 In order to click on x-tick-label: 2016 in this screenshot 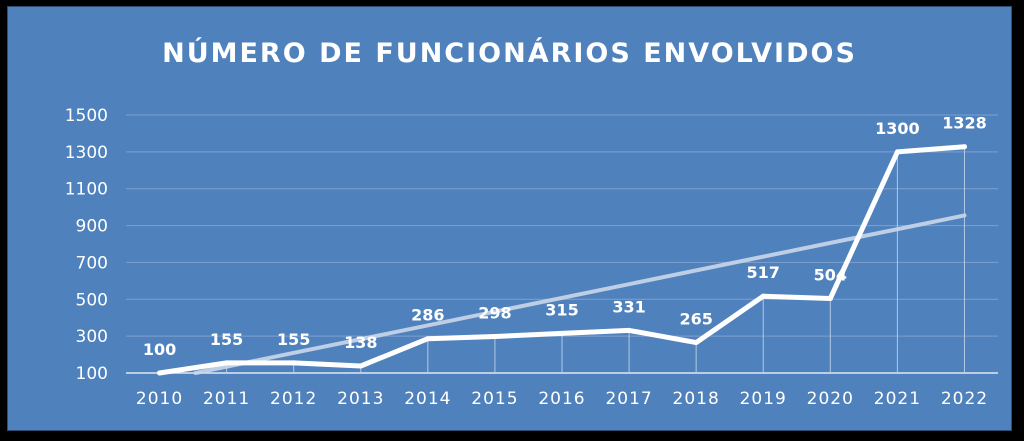, I will do `click(561, 399)`.